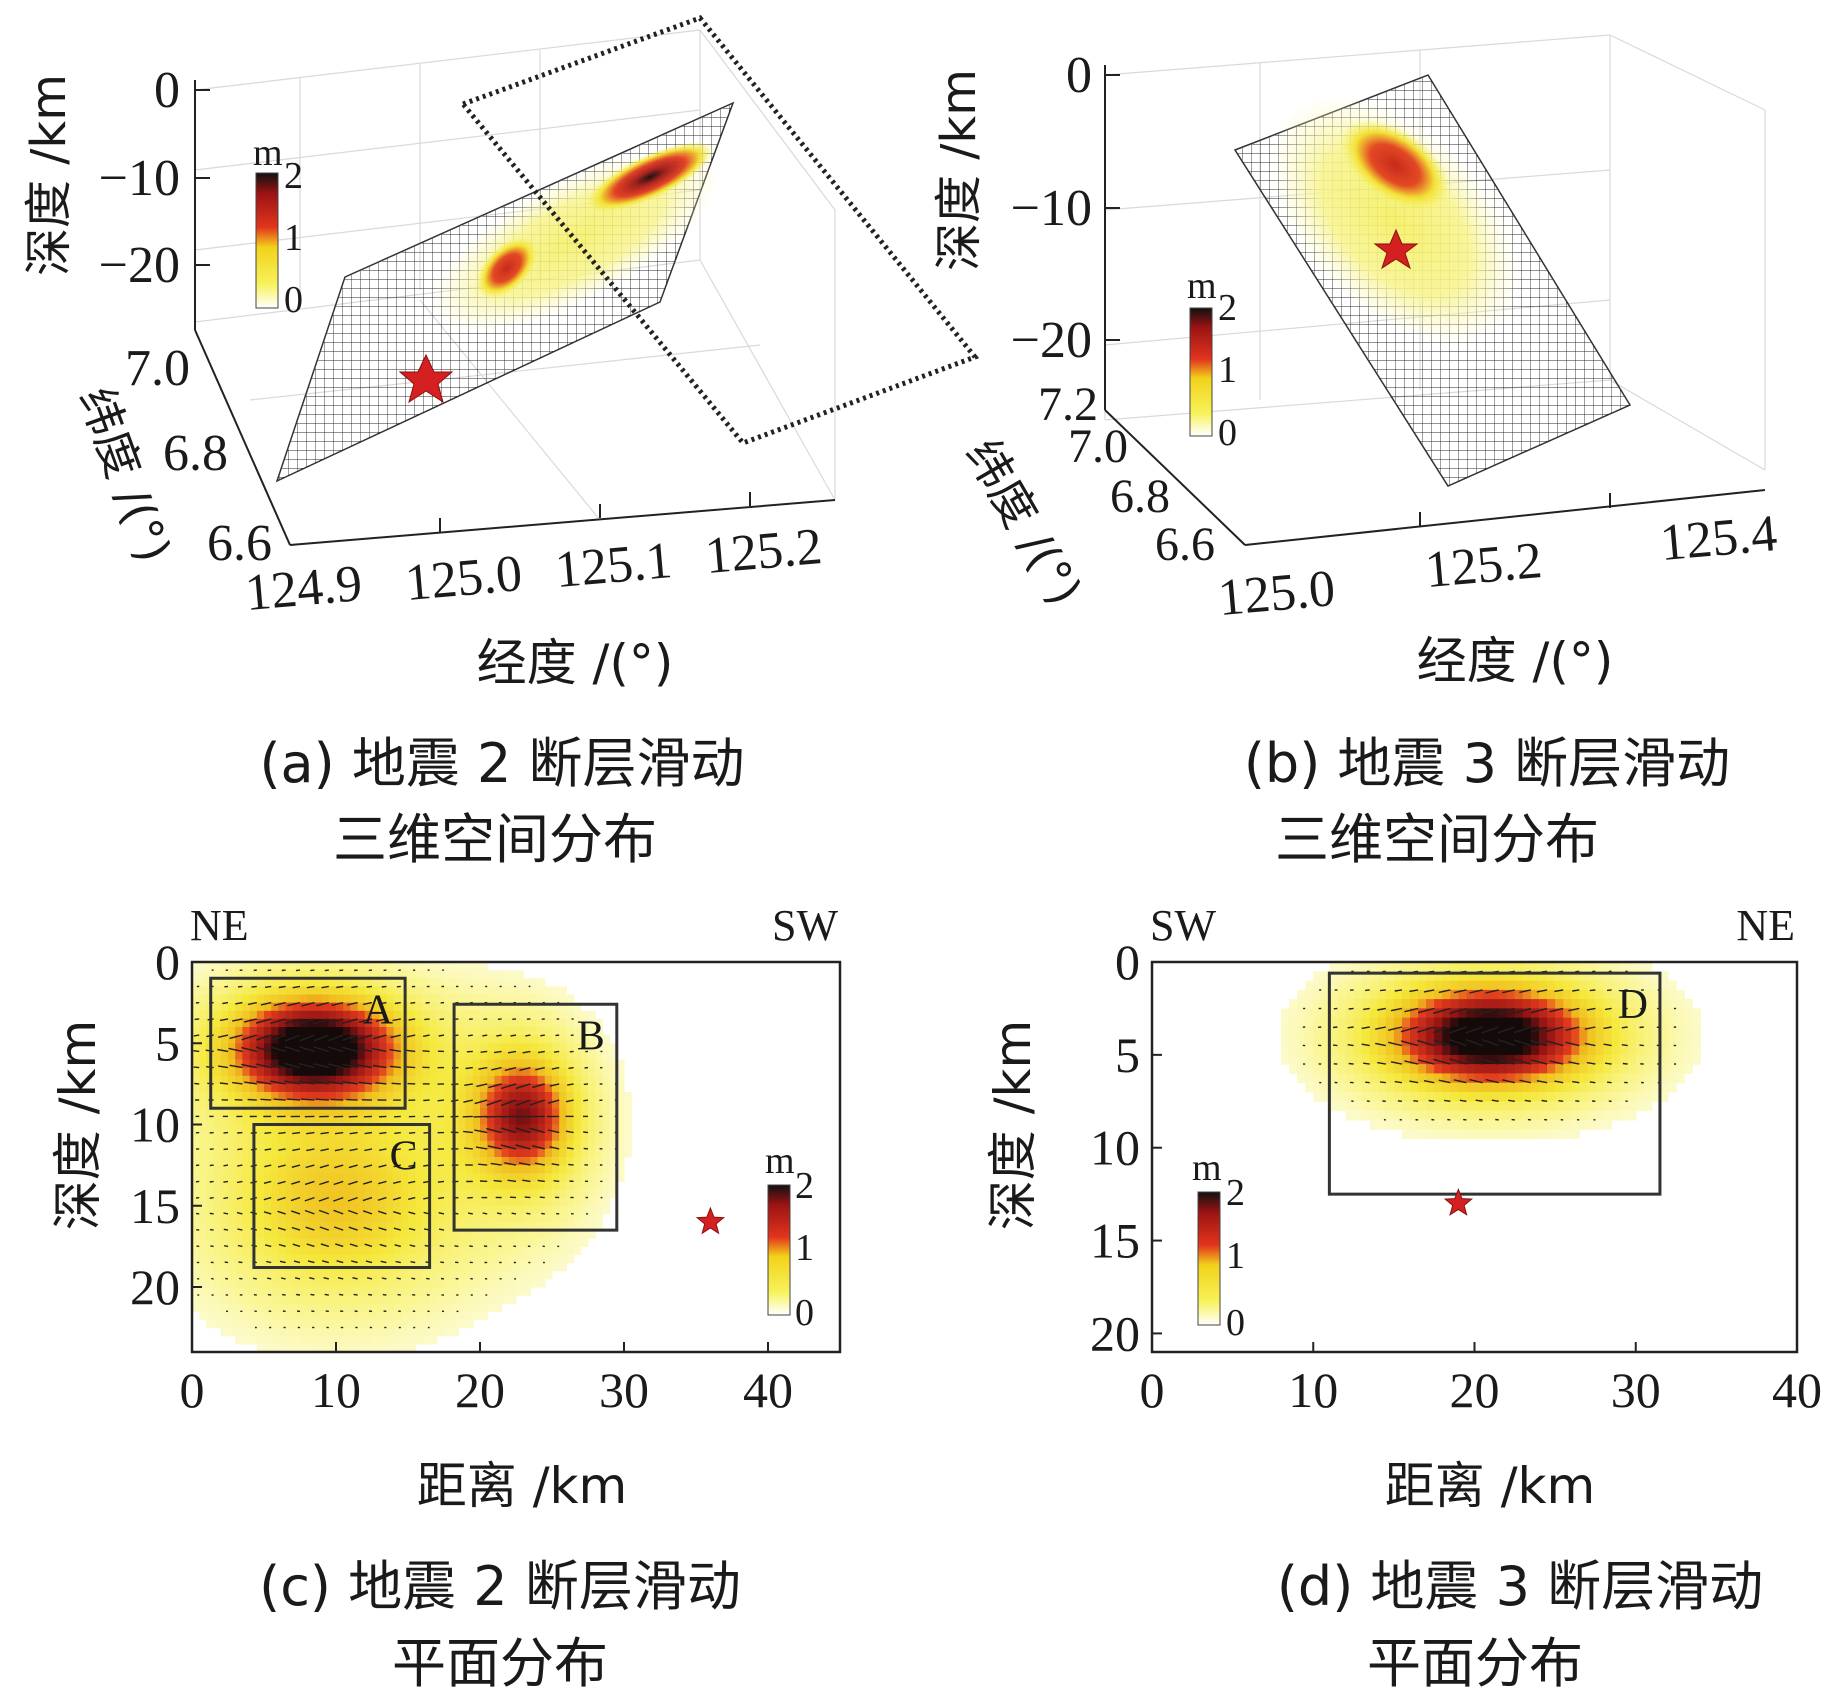  Describe the element at coordinates (1475, 1390) in the screenshot. I see `d-x-tick-label: 20` at that location.